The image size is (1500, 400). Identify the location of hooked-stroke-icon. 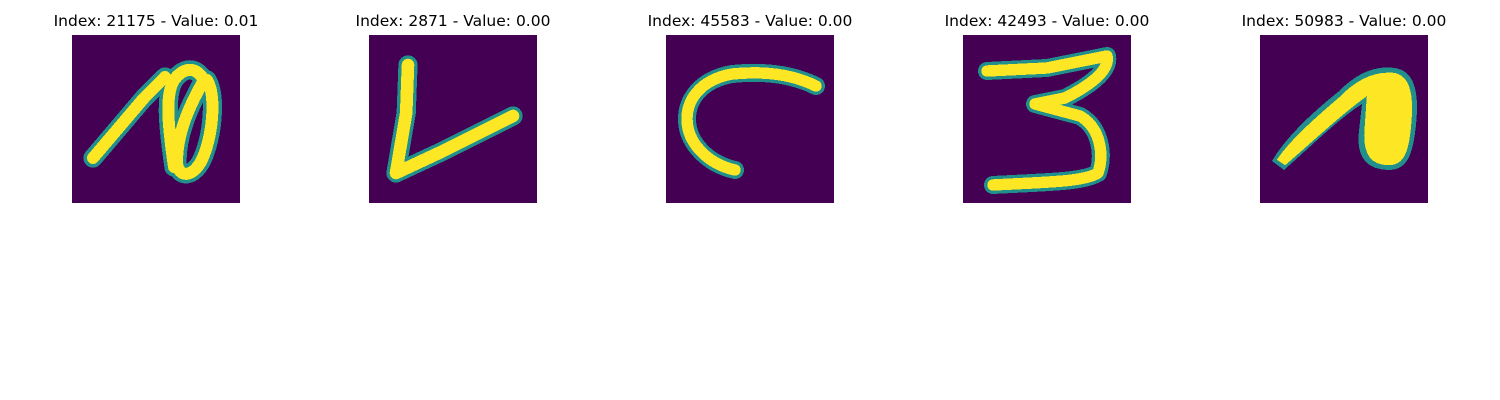
(156, 119).